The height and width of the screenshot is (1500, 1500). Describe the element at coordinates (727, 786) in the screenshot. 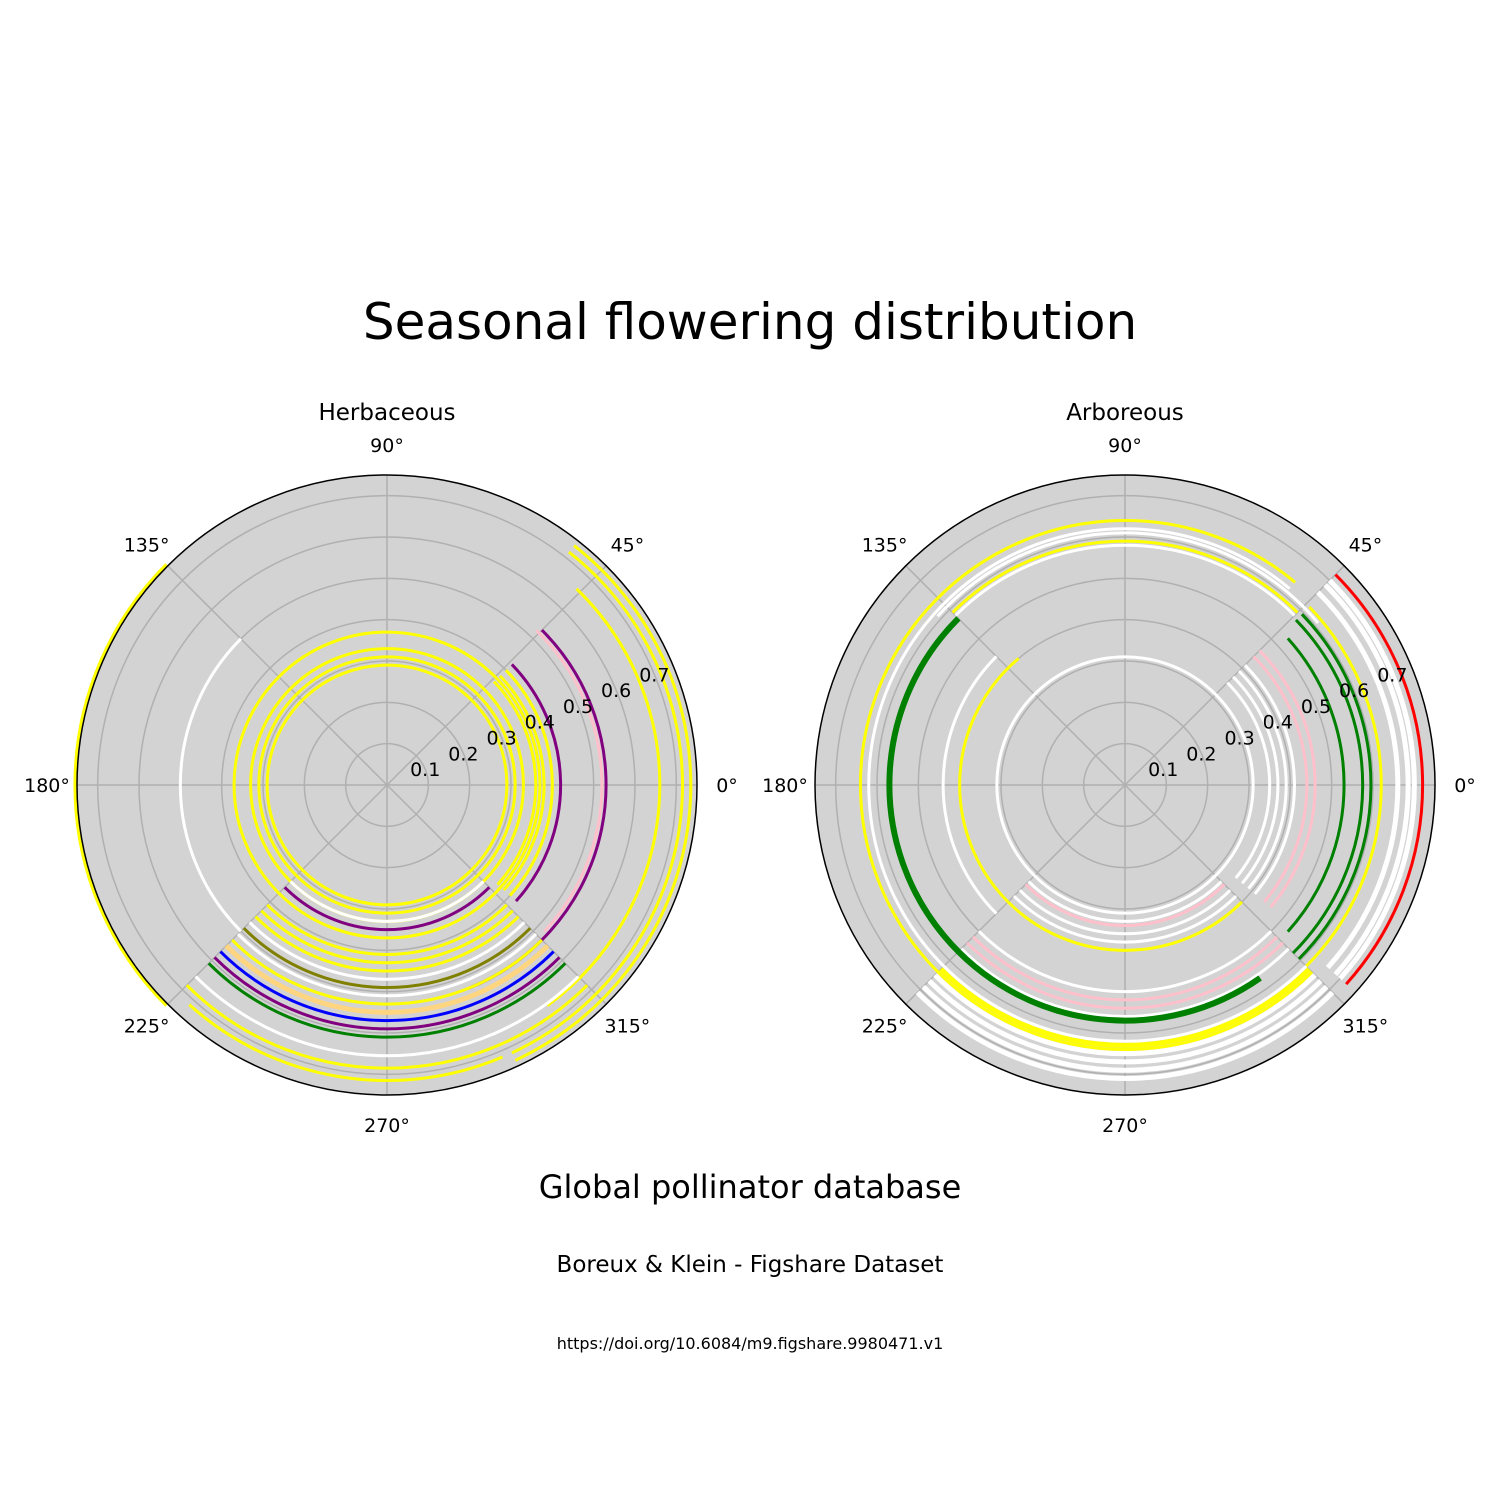

I see `angle-tick-label: 0°` at that location.